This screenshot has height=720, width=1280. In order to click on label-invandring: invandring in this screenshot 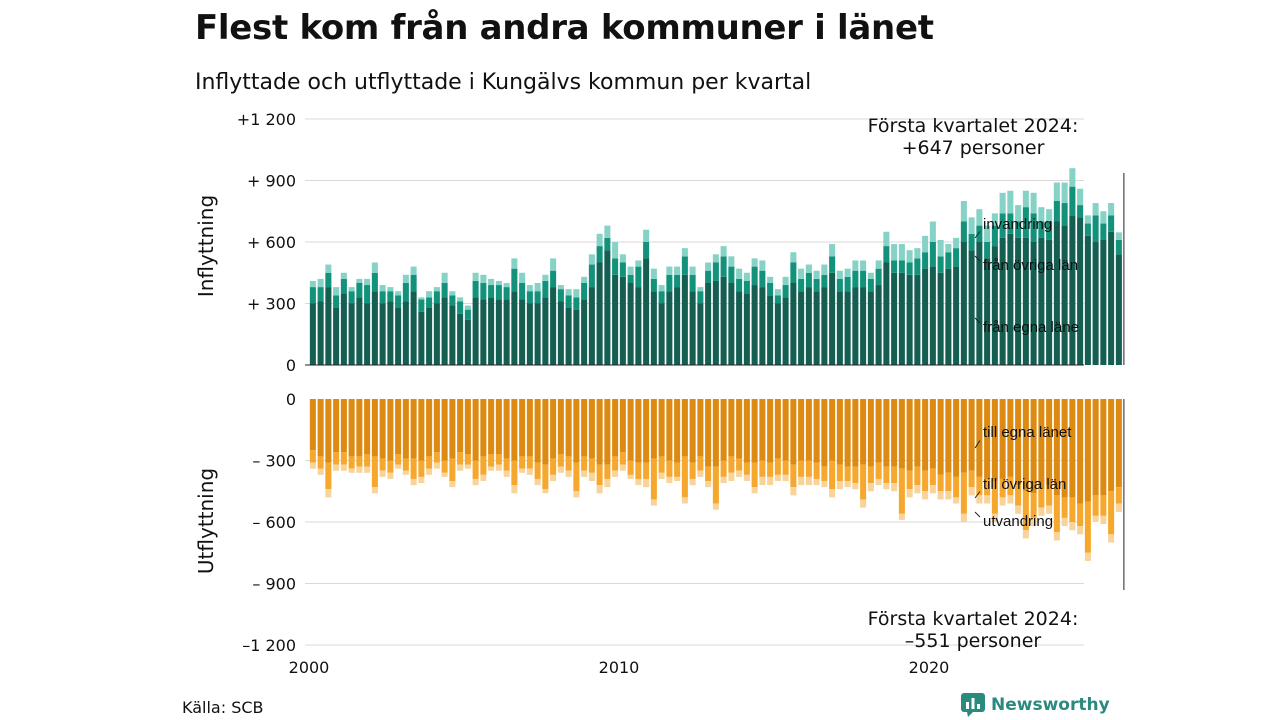, I will do `click(1017, 224)`.